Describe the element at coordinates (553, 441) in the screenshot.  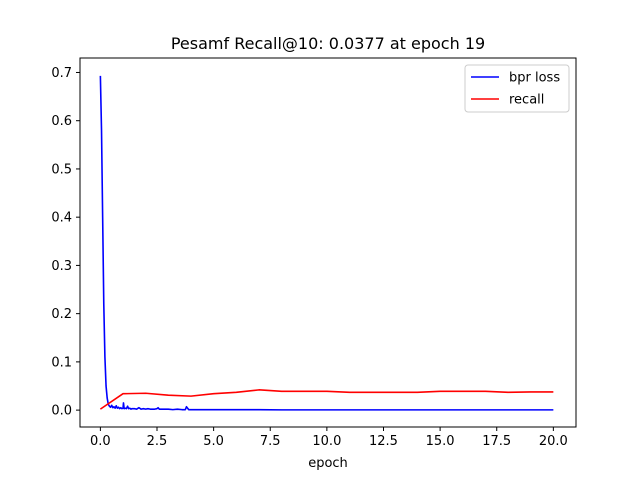
I see `x-tick-label: 20.0` at that location.